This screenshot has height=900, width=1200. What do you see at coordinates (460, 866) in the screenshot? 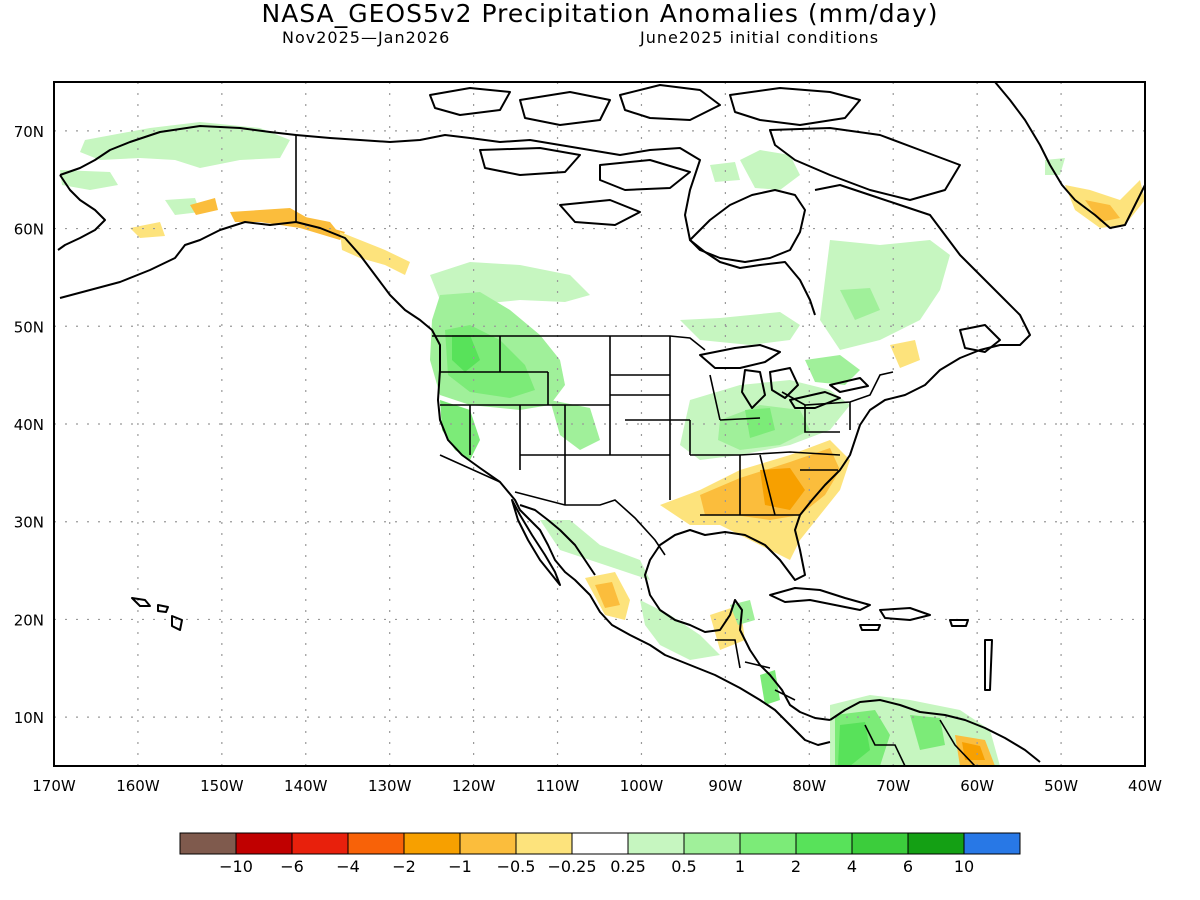
I see `colorbar-label: −1` at bounding box center [460, 866].